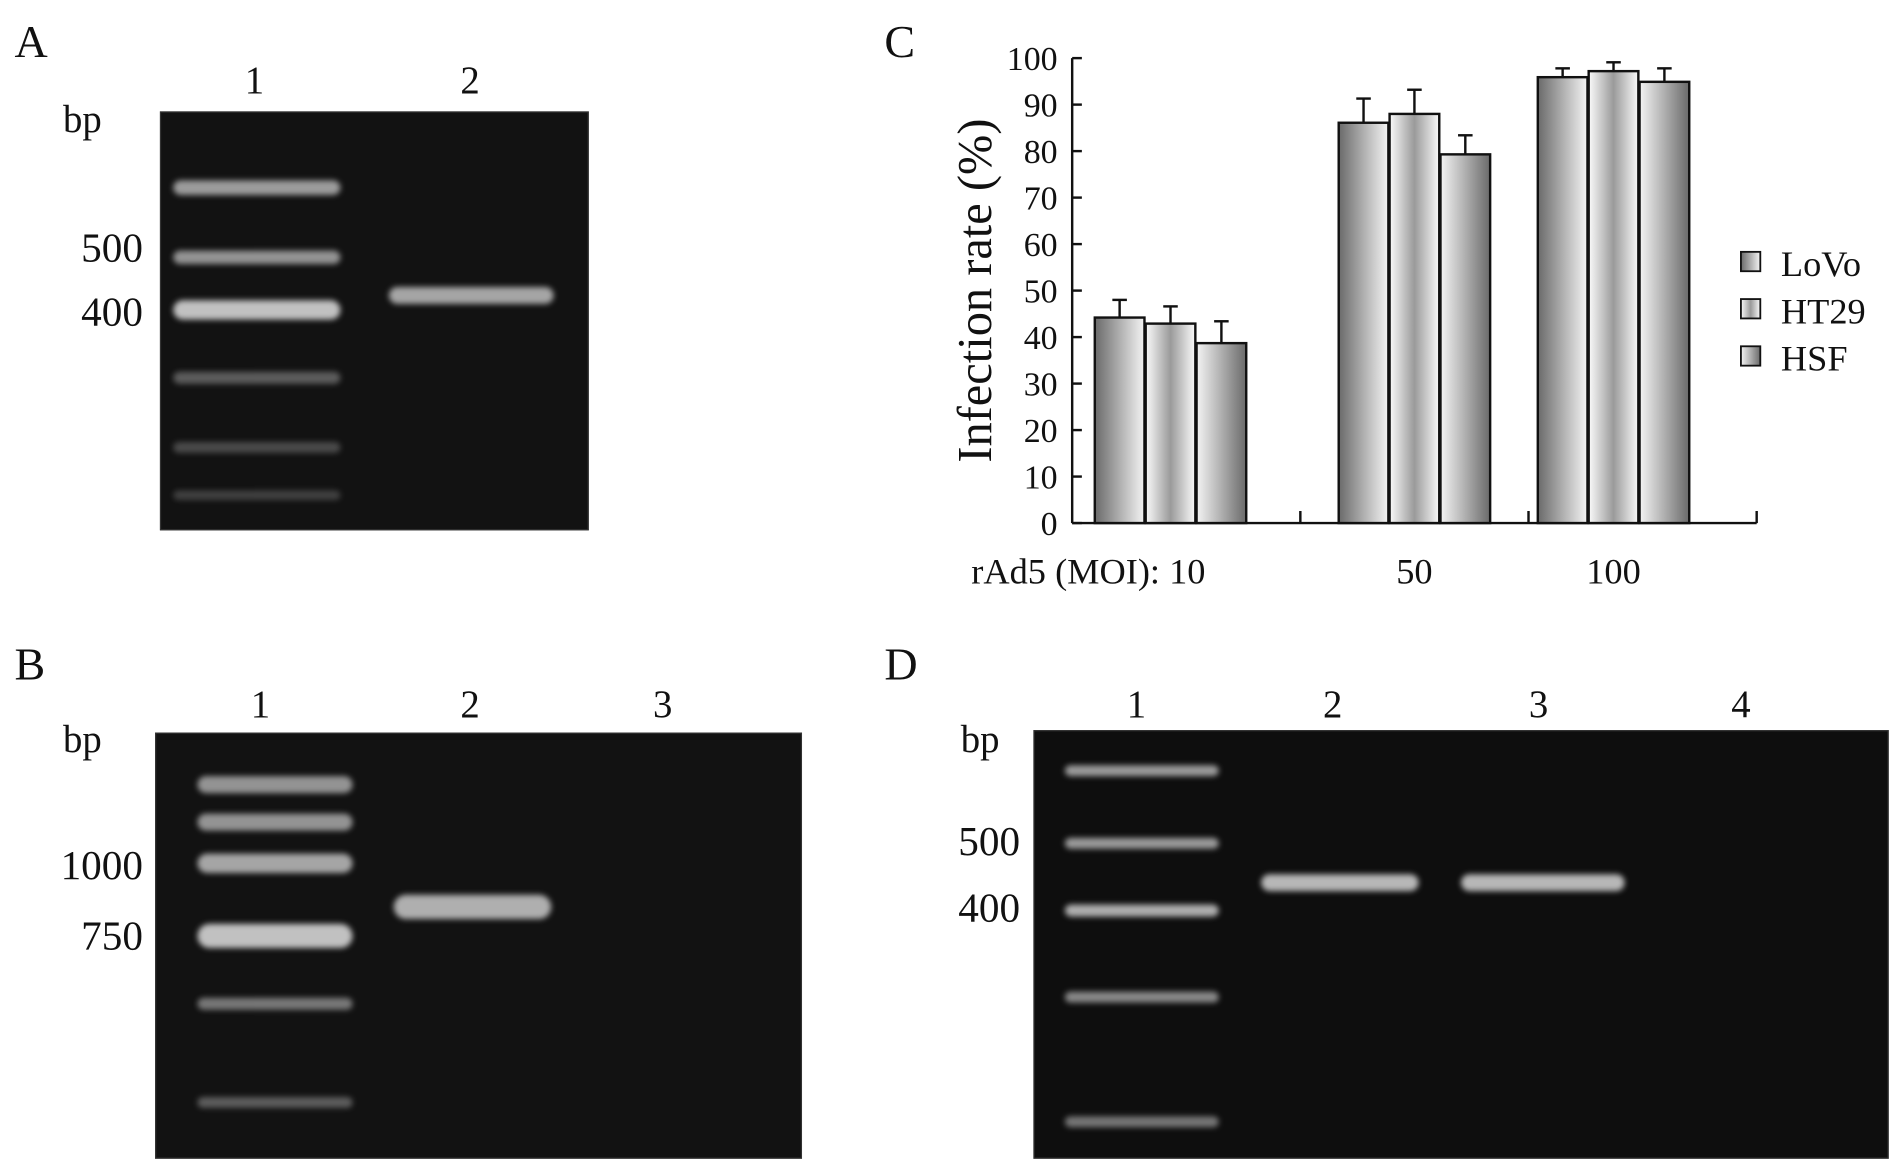  What do you see at coordinates (1088, 572) in the screenshot?
I see `x-tick-label: rAd5 (MOI): 10` at bounding box center [1088, 572].